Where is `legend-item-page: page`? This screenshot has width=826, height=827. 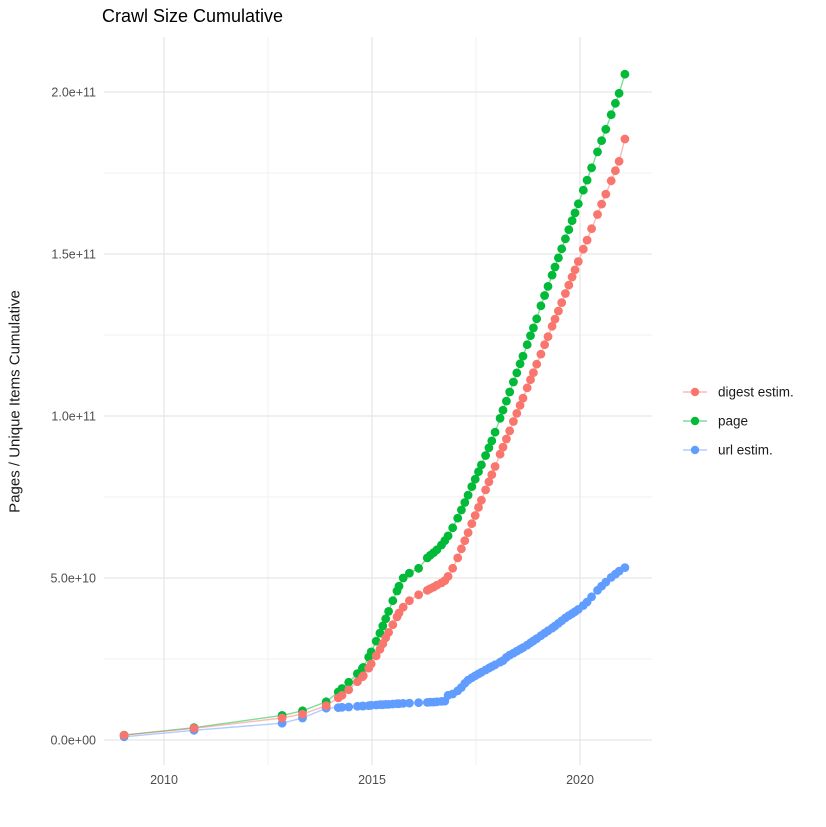
legend-item-page: page is located at coordinates (715, 421).